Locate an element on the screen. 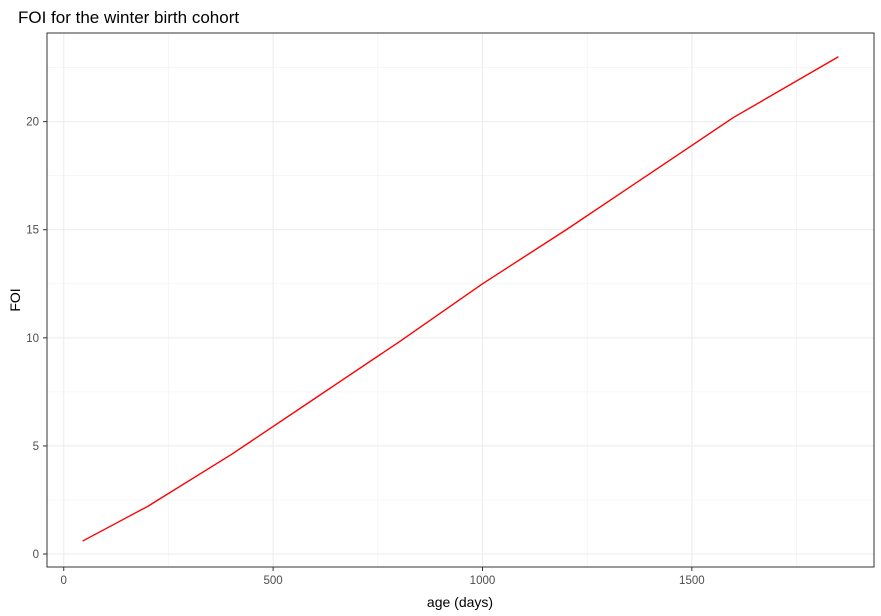 This screenshot has width=881, height=616. x-tick-label: 1000 is located at coordinates (483, 581).